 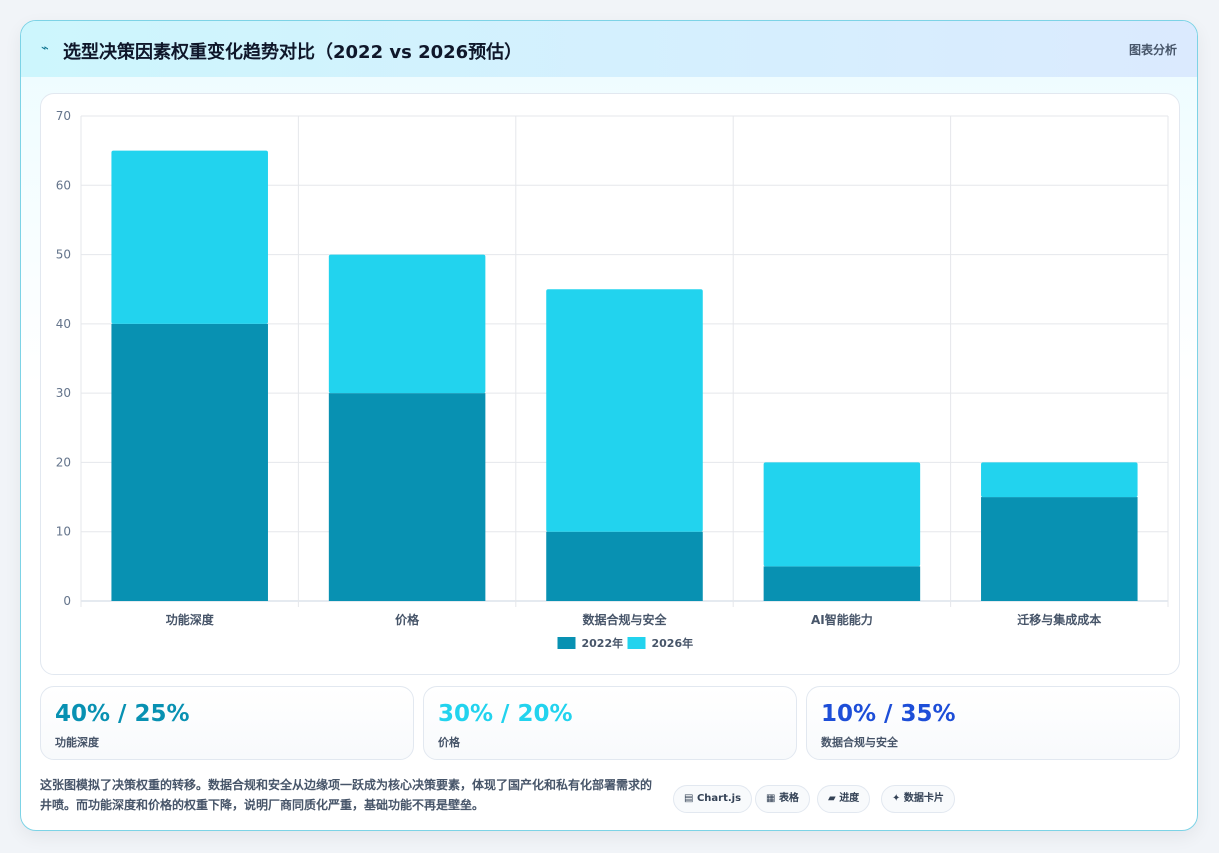 I want to click on y-tick-label: 20, so click(x=63, y=462).